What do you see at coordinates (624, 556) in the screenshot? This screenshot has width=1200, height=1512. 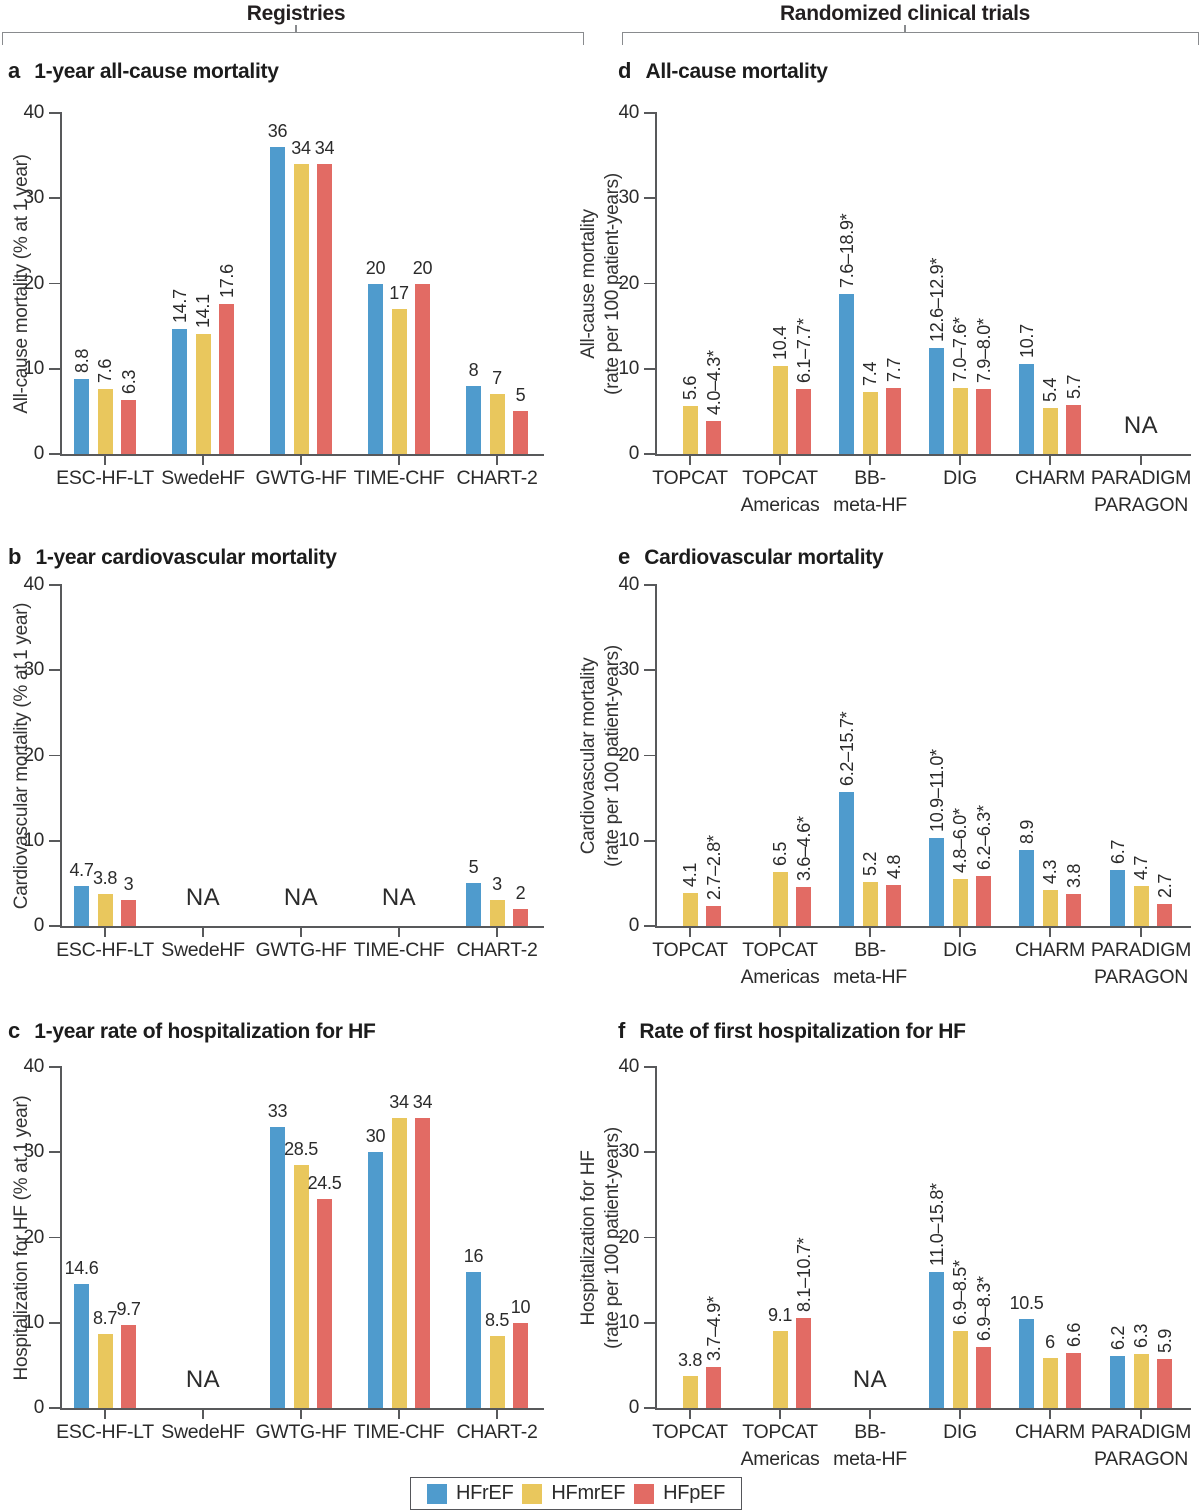 I see `panel-letter: e` at bounding box center [624, 556].